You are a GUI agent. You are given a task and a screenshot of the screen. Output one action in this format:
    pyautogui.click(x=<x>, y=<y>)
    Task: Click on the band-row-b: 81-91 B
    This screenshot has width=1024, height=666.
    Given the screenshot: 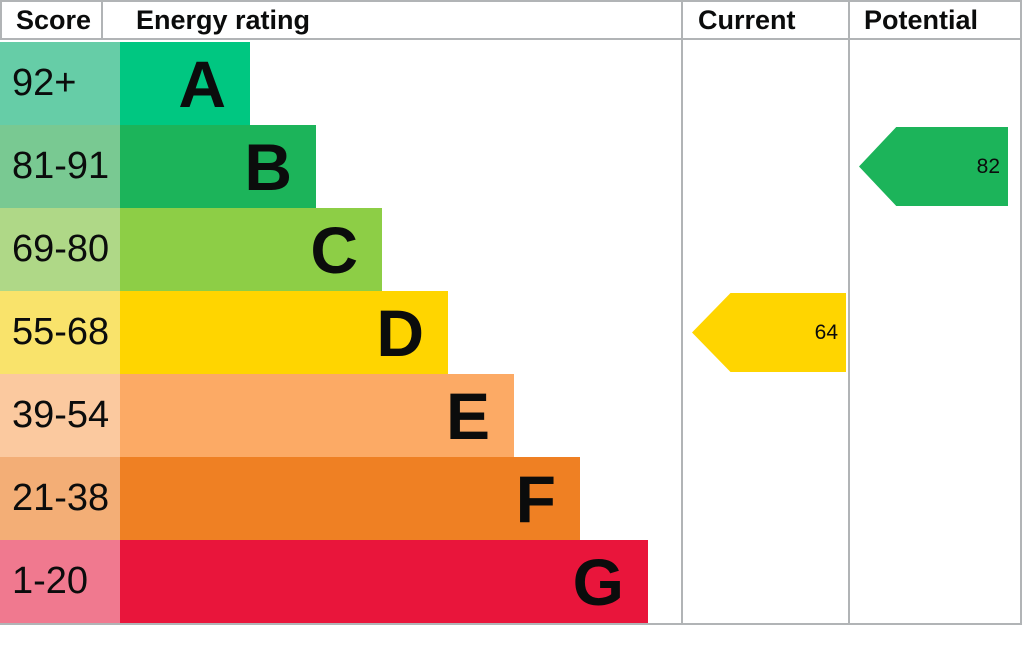 What is the action you would take?
    pyautogui.click(x=158, y=166)
    